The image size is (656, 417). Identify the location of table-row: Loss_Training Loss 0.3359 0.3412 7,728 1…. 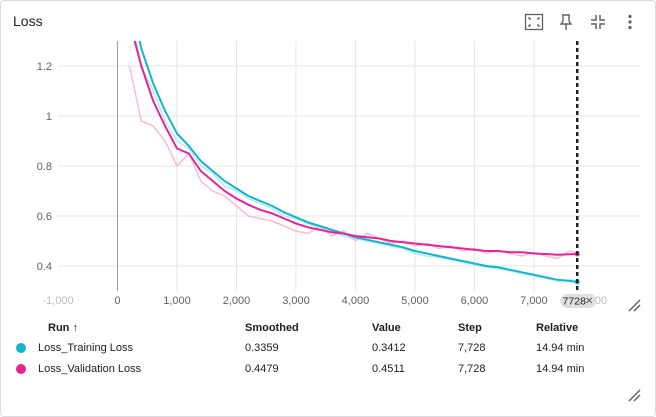
(324, 347).